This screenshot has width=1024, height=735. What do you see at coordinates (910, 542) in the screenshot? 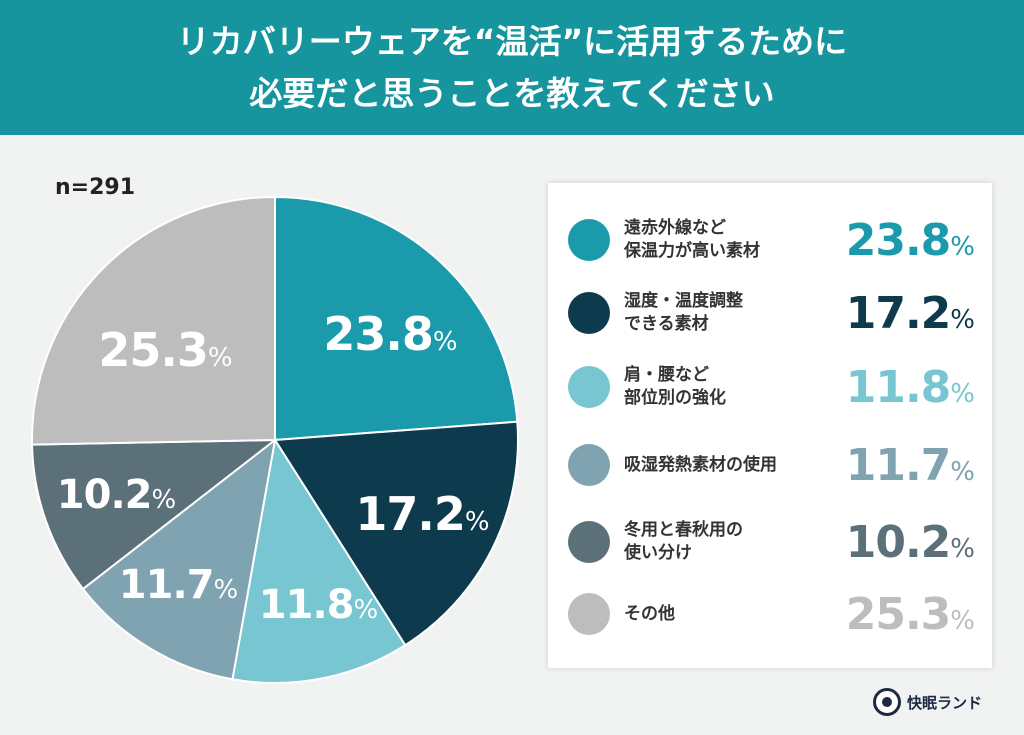
I see `legend-value: 10.2%` at bounding box center [910, 542].